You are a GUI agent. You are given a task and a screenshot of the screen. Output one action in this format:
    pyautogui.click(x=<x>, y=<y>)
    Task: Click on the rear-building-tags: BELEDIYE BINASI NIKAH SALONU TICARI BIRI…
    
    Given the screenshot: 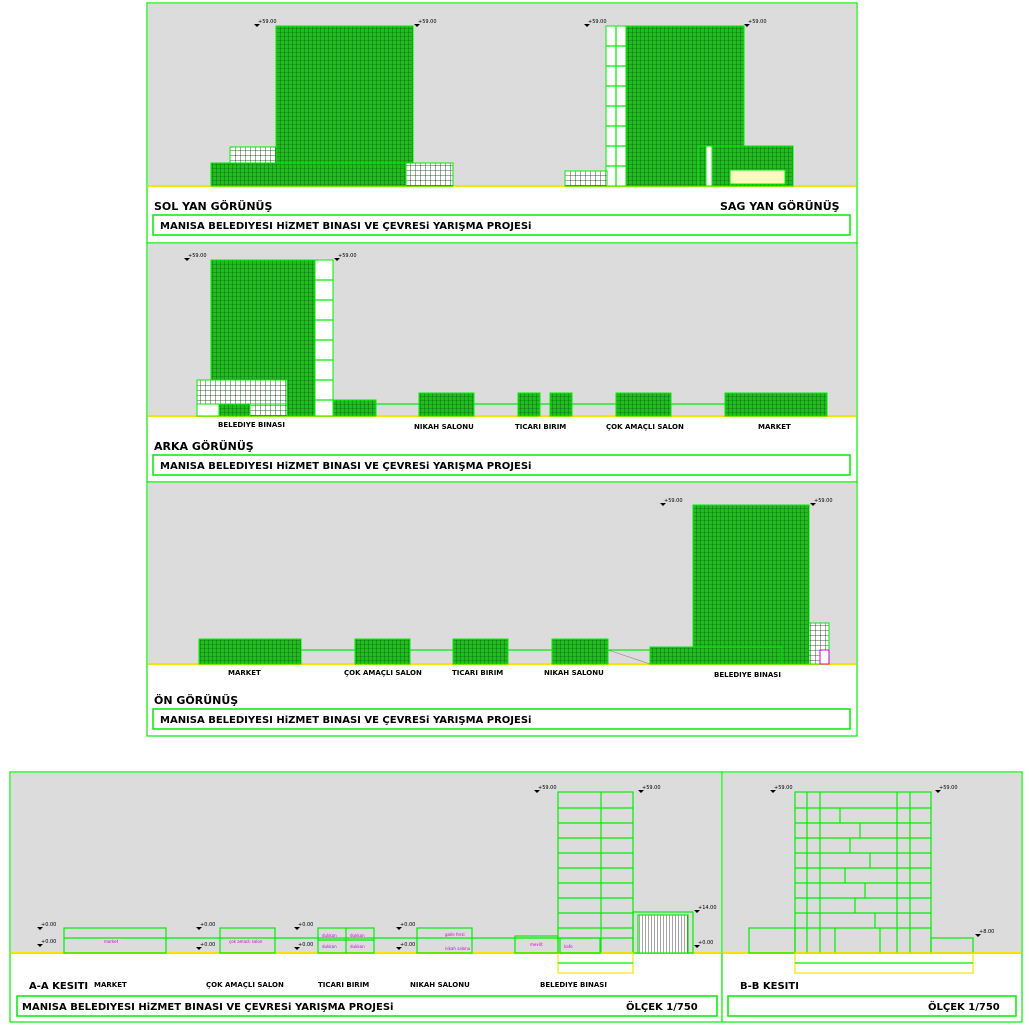 What is the action you would take?
    pyautogui.click(x=504, y=426)
    